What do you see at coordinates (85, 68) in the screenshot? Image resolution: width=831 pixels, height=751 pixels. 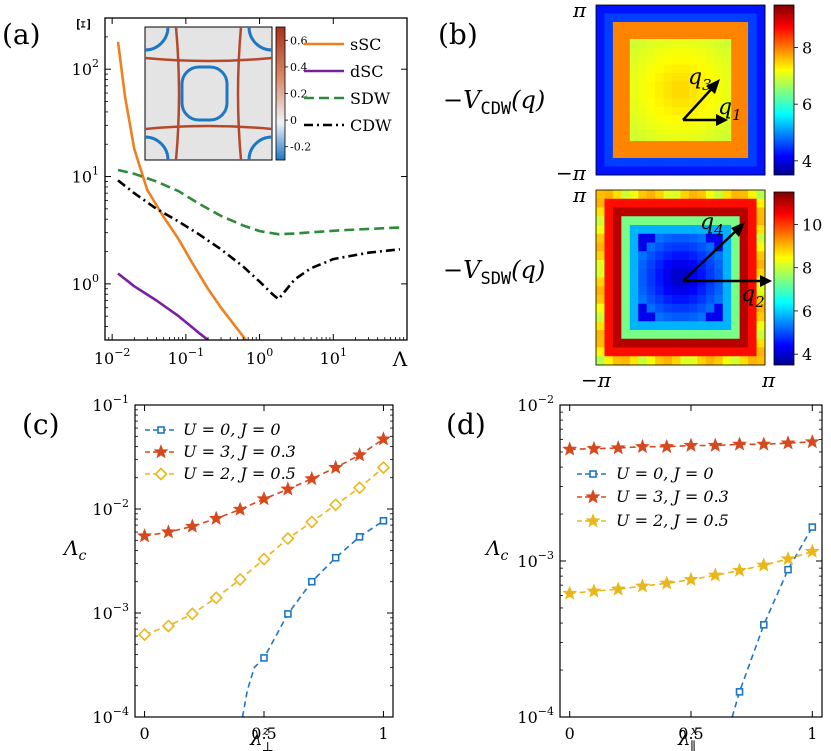 I see `a-ytick-label: 102` at bounding box center [85, 68].